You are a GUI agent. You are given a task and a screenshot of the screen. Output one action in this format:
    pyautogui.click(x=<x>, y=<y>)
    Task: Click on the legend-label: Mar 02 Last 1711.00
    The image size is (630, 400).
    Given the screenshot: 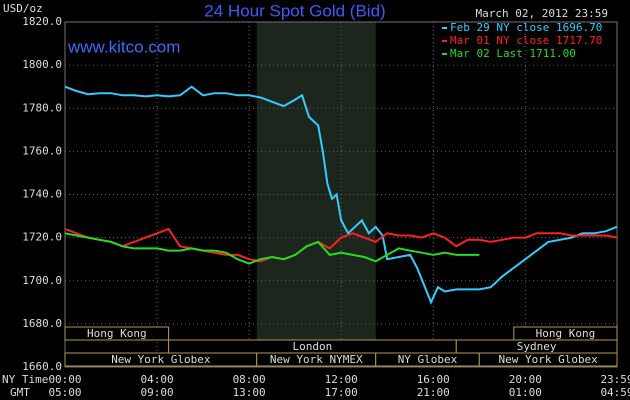 What is the action you would take?
    pyautogui.click(x=513, y=53)
    